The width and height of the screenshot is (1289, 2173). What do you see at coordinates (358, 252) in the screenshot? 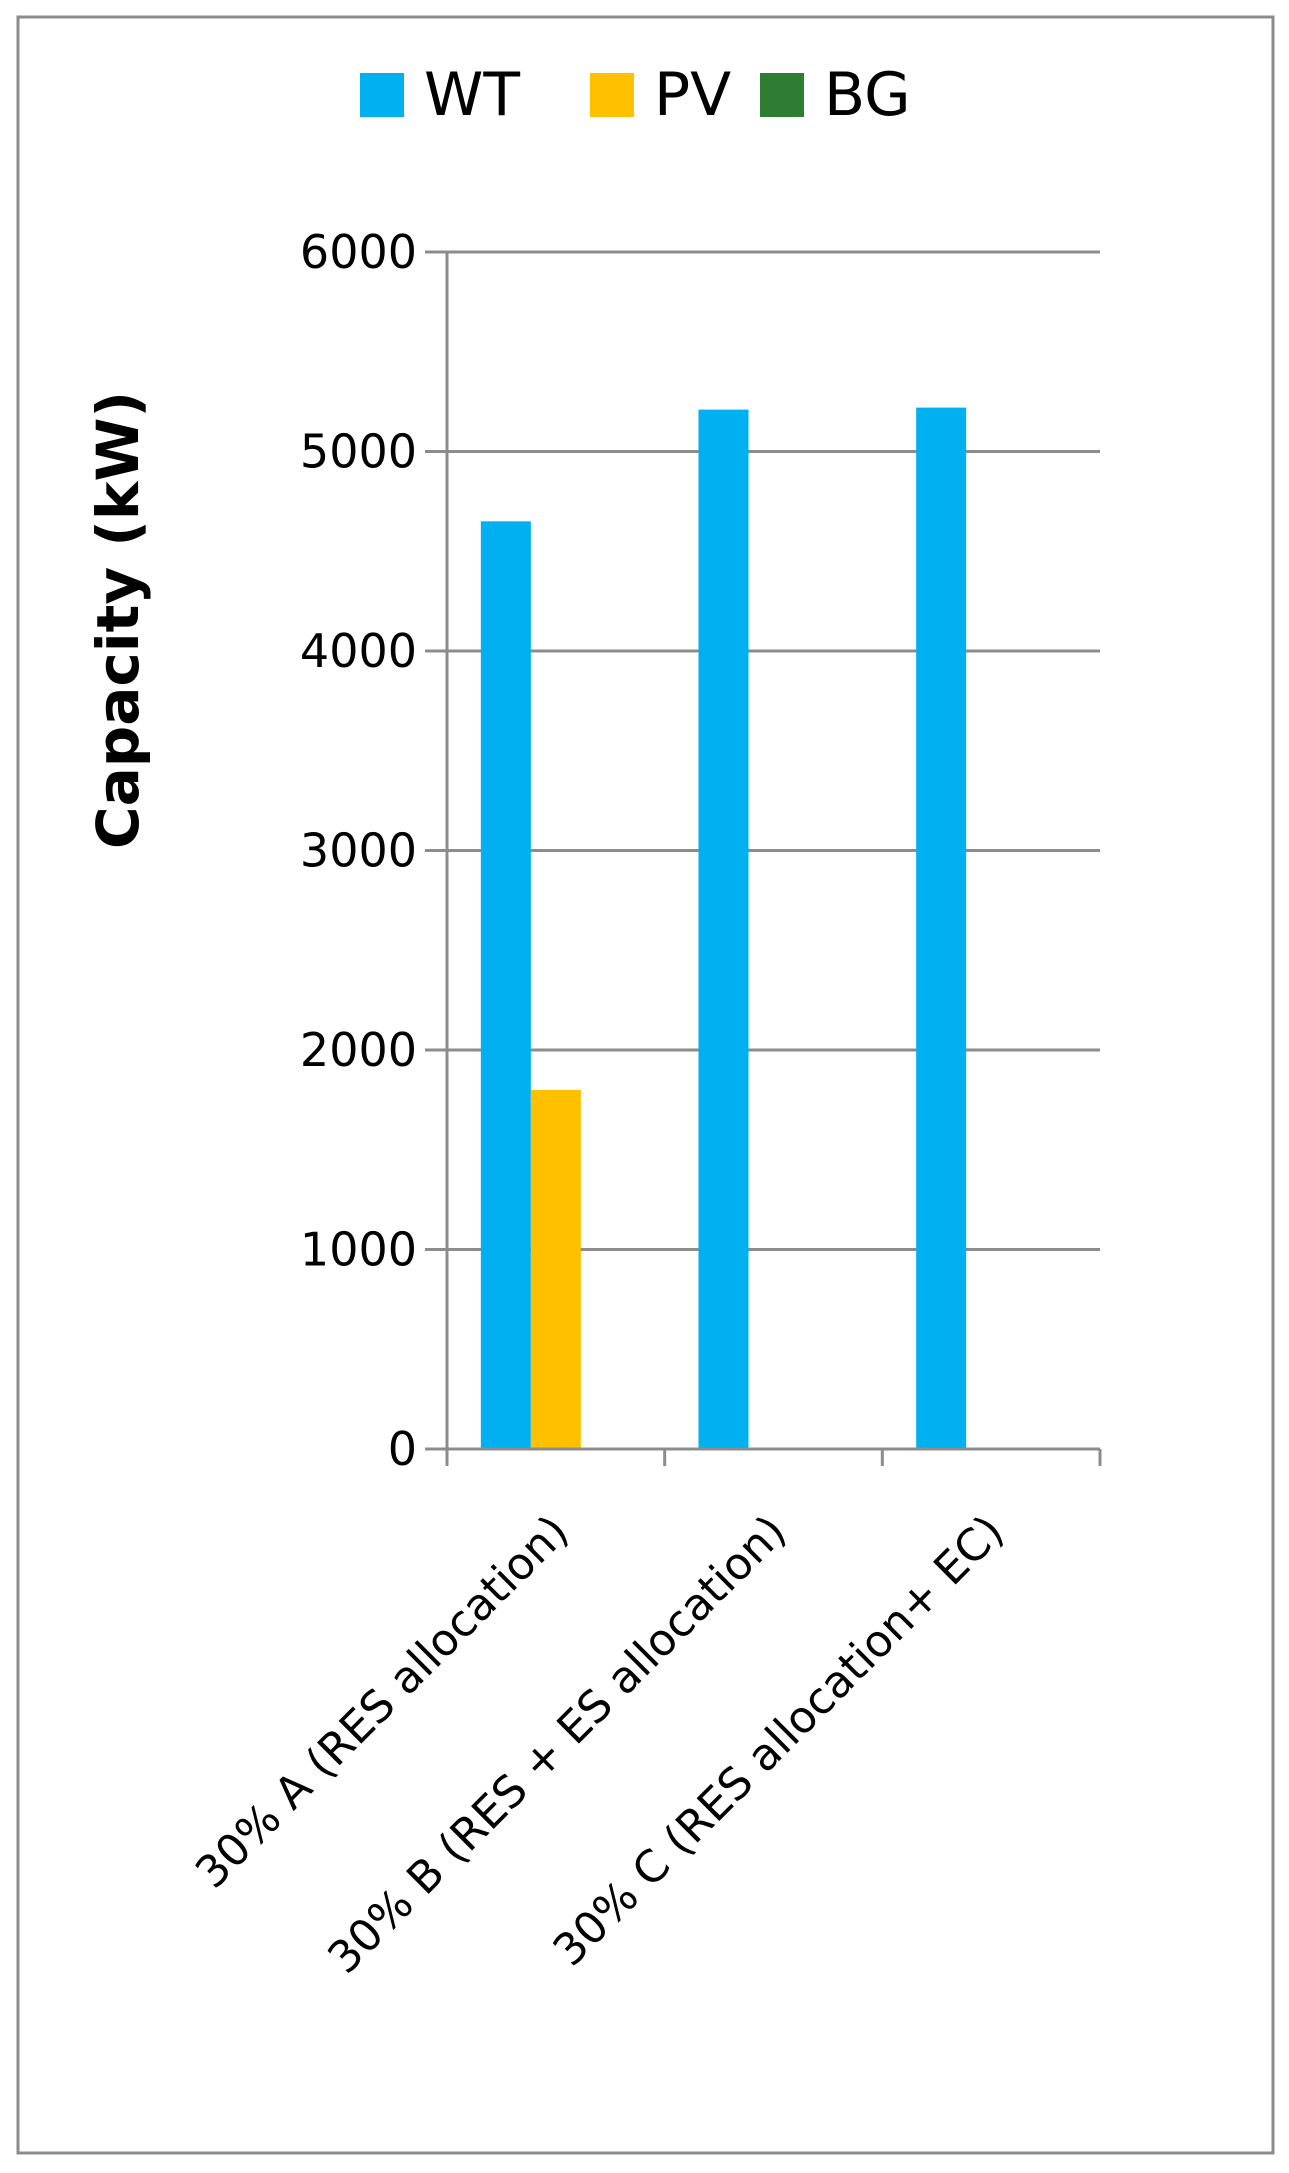
I see `y-tick-label: 6000` at bounding box center [358, 252].